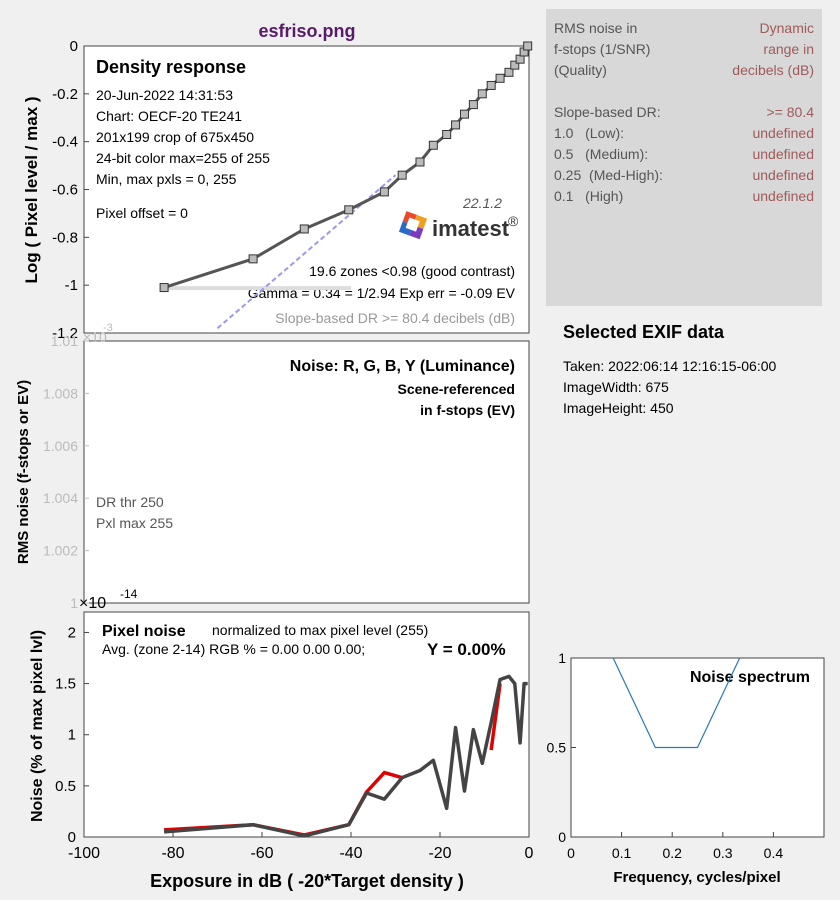 The image size is (840, 900). I want to click on dynamic-range-panel, so click(684, 157).